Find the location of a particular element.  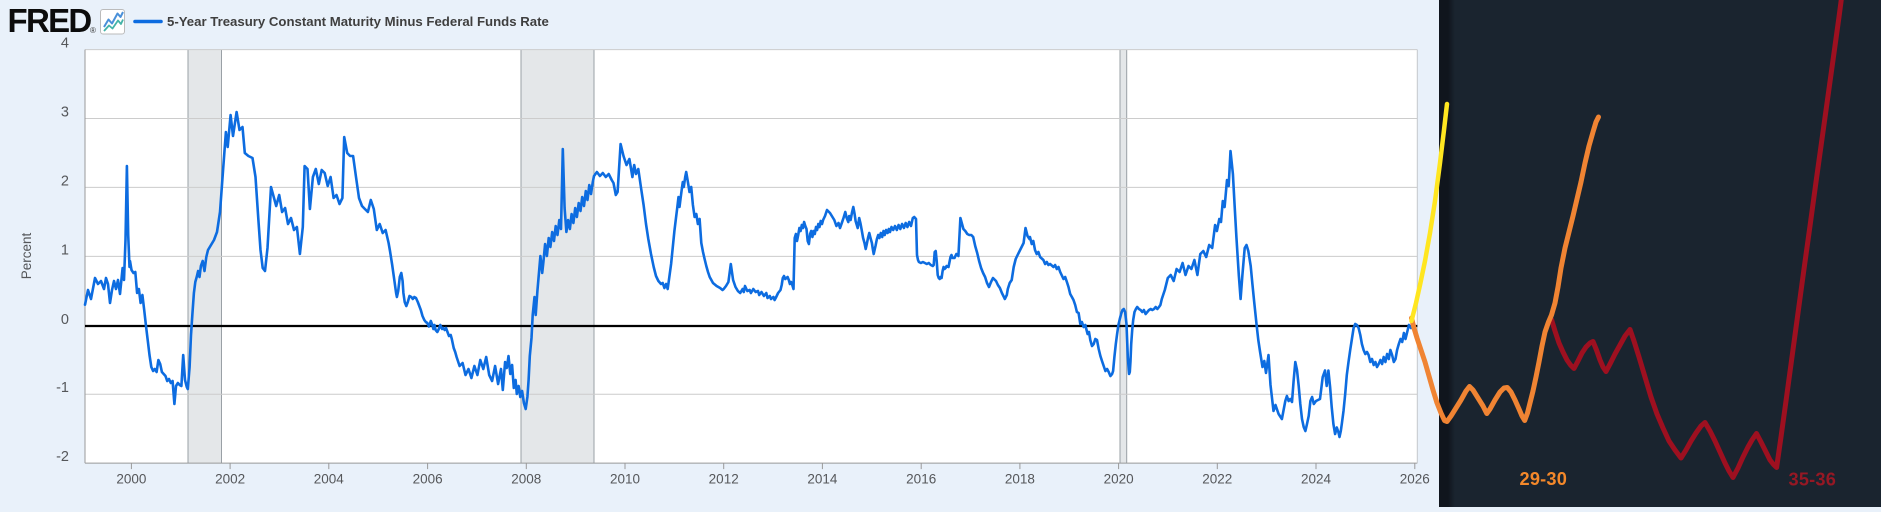

svg-text: 3 is located at coordinates (65, 113).